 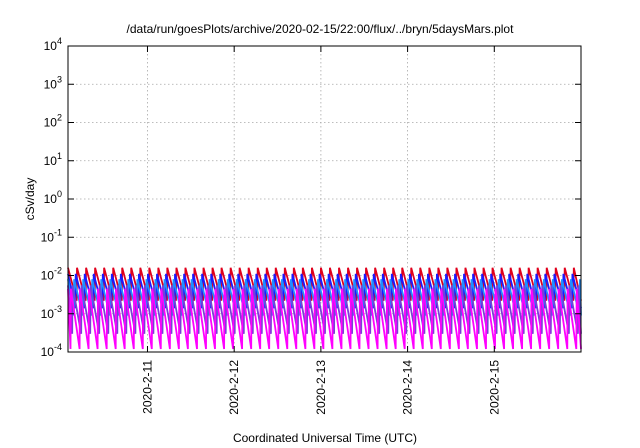 What do you see at coordinates (53, 82) in the screenshot?
I see `y-tick-label: 10³` at bounding box center [53, 82].